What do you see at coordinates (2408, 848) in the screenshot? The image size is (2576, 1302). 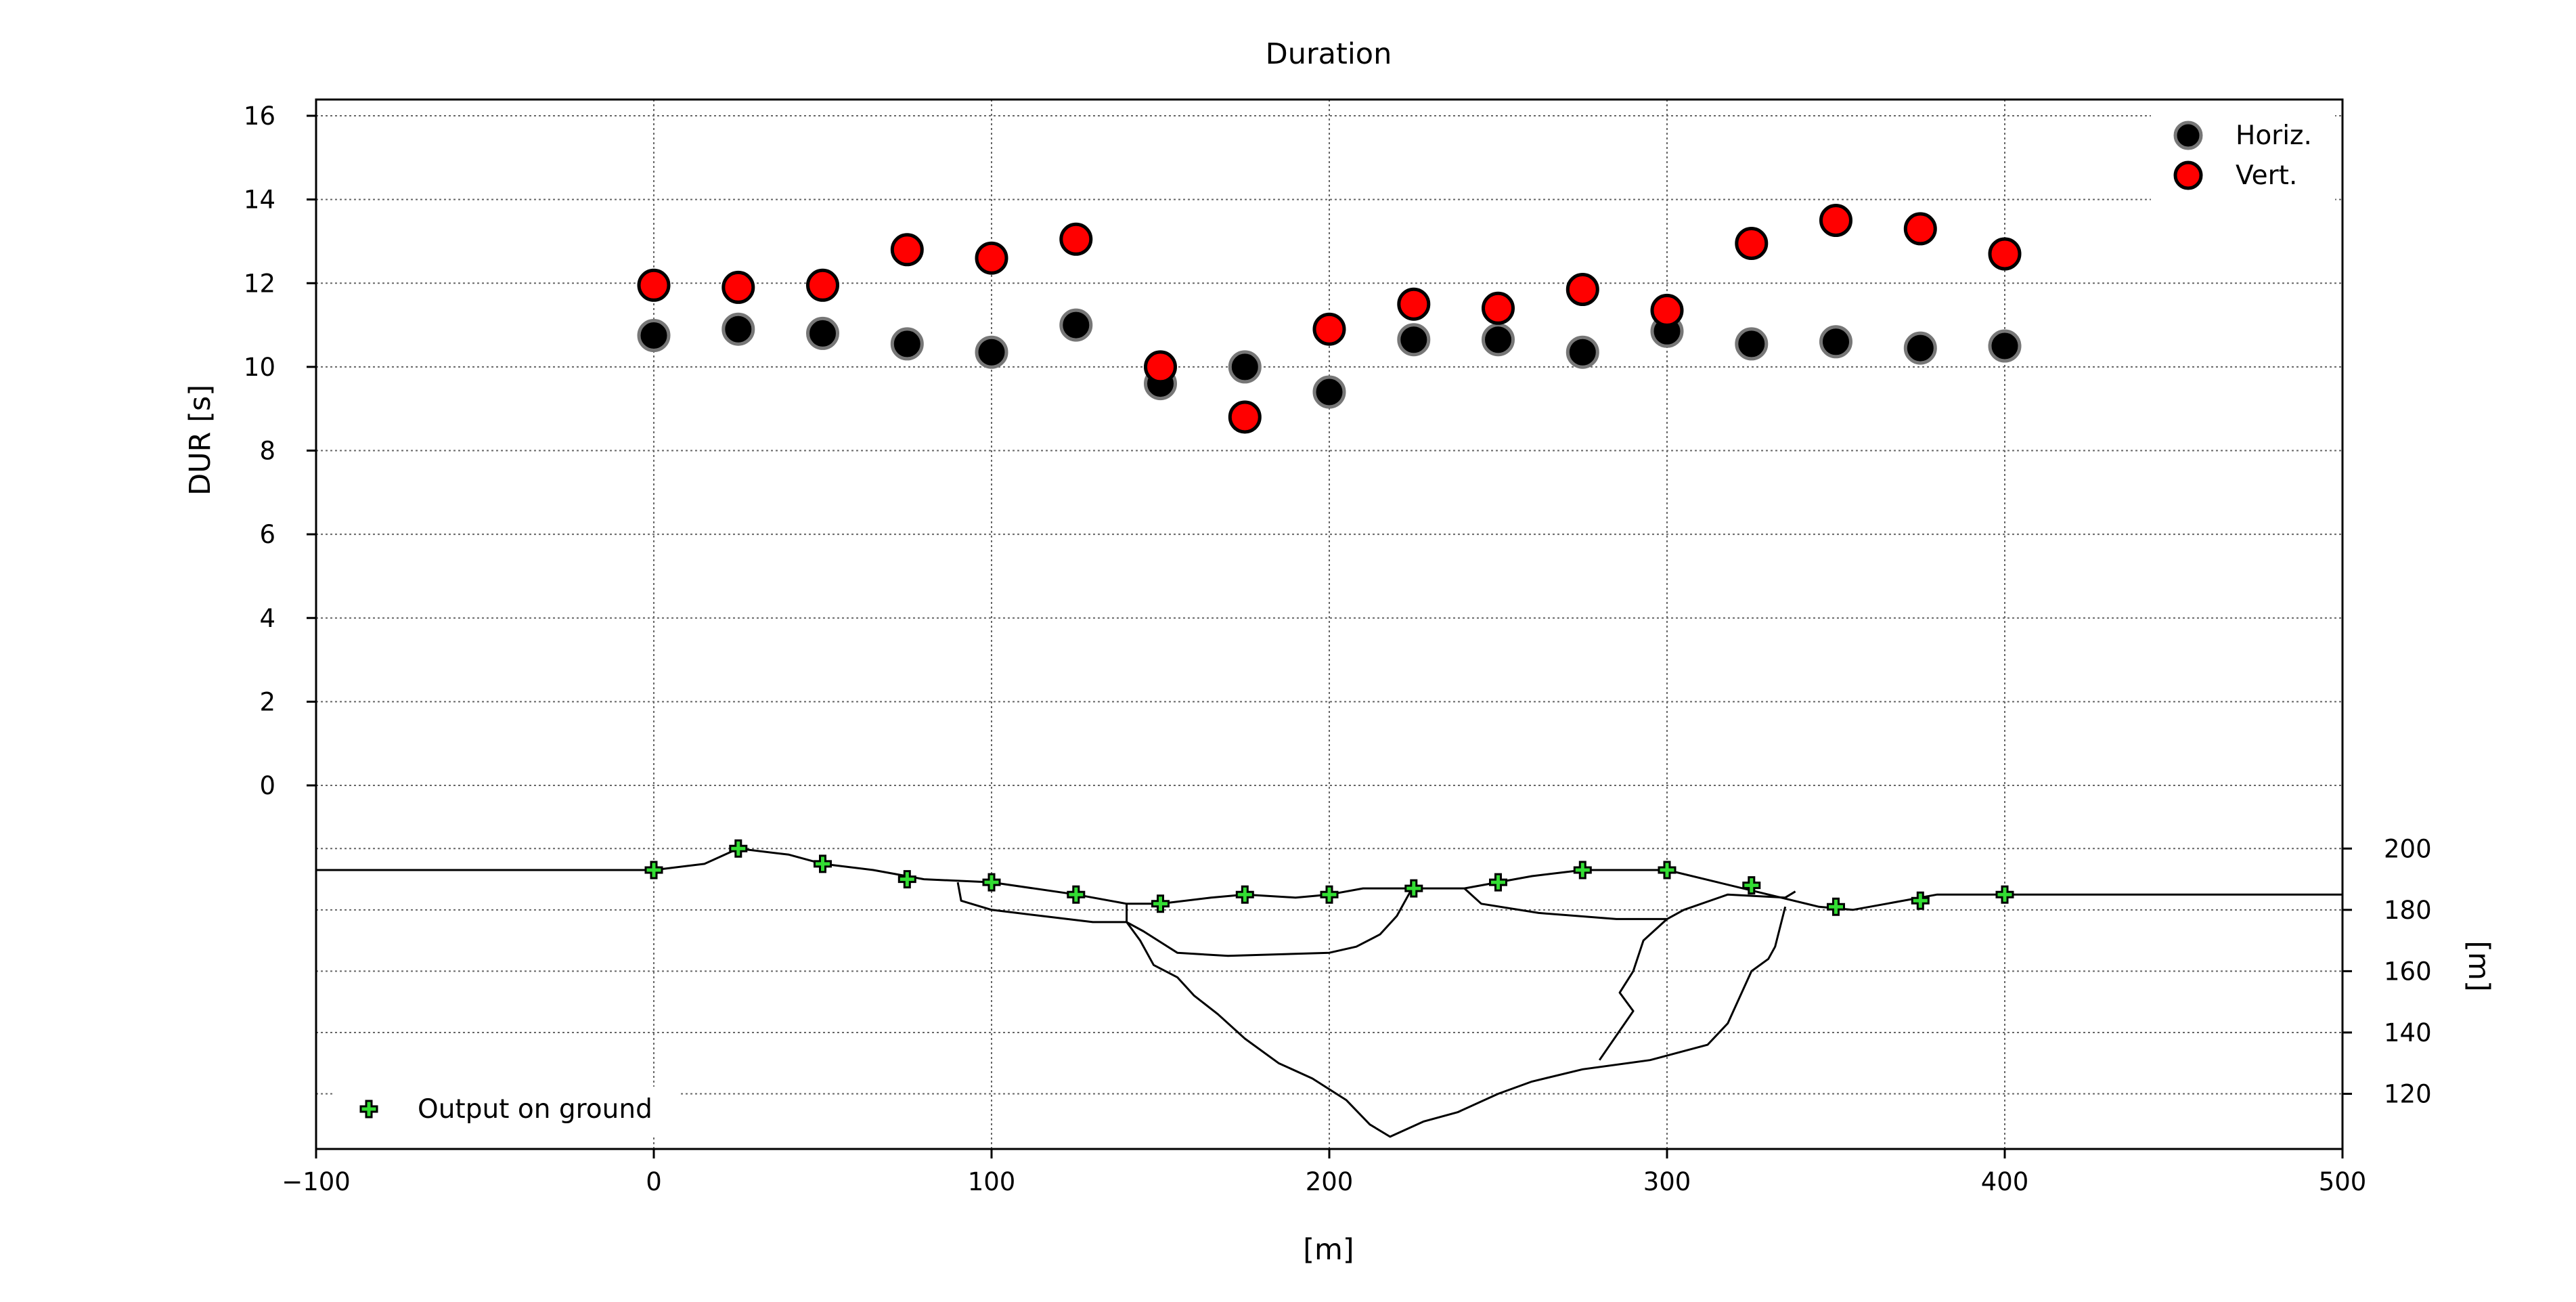 I see `elevation-tick-label: 200` at bounding box center [2408, 848].